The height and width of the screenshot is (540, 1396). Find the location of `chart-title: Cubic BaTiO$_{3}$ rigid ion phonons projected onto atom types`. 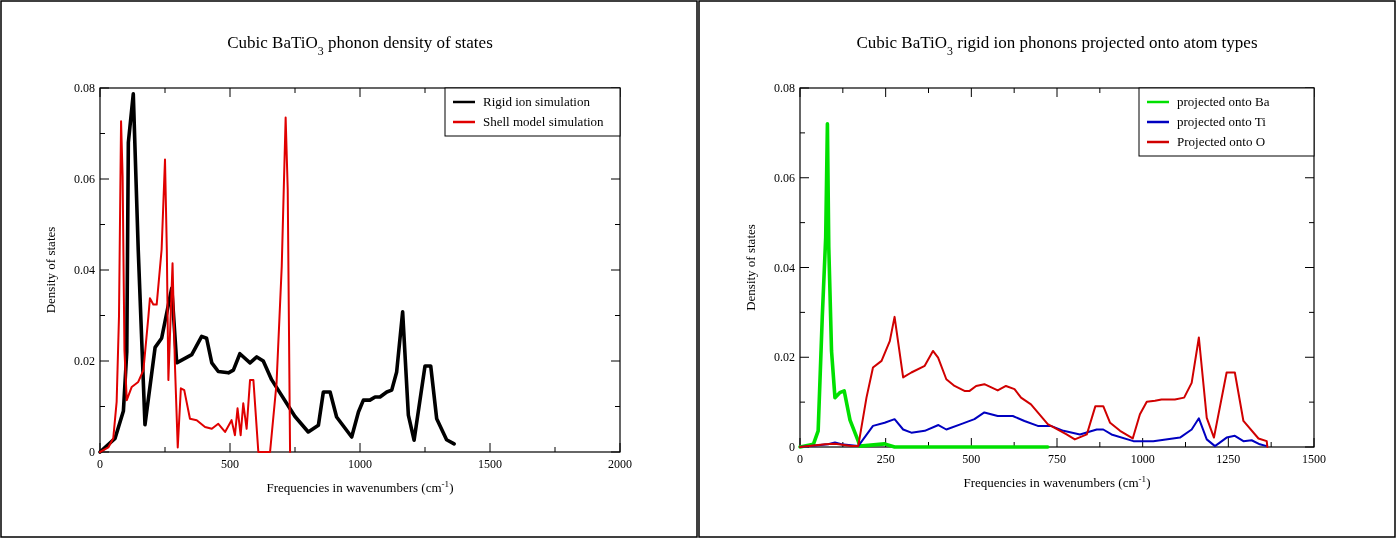

chart-title: Cubic BaTiO$_{3}$ rigid ion phonons projected onto atom types is located at coordinates (1057, 45).